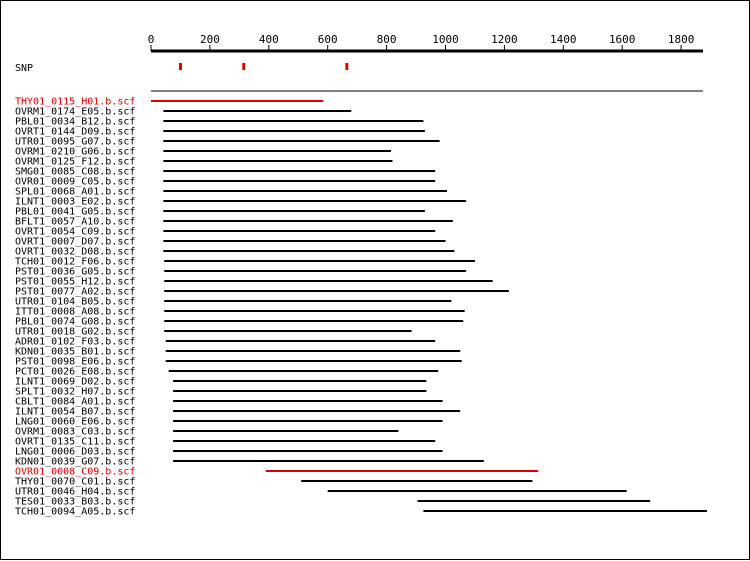  What do you see at coordinates (75, 492) in the screenshot?
I see `read-name: UTR01_0046_H04.b.scf` at bounding box center [75, 492].